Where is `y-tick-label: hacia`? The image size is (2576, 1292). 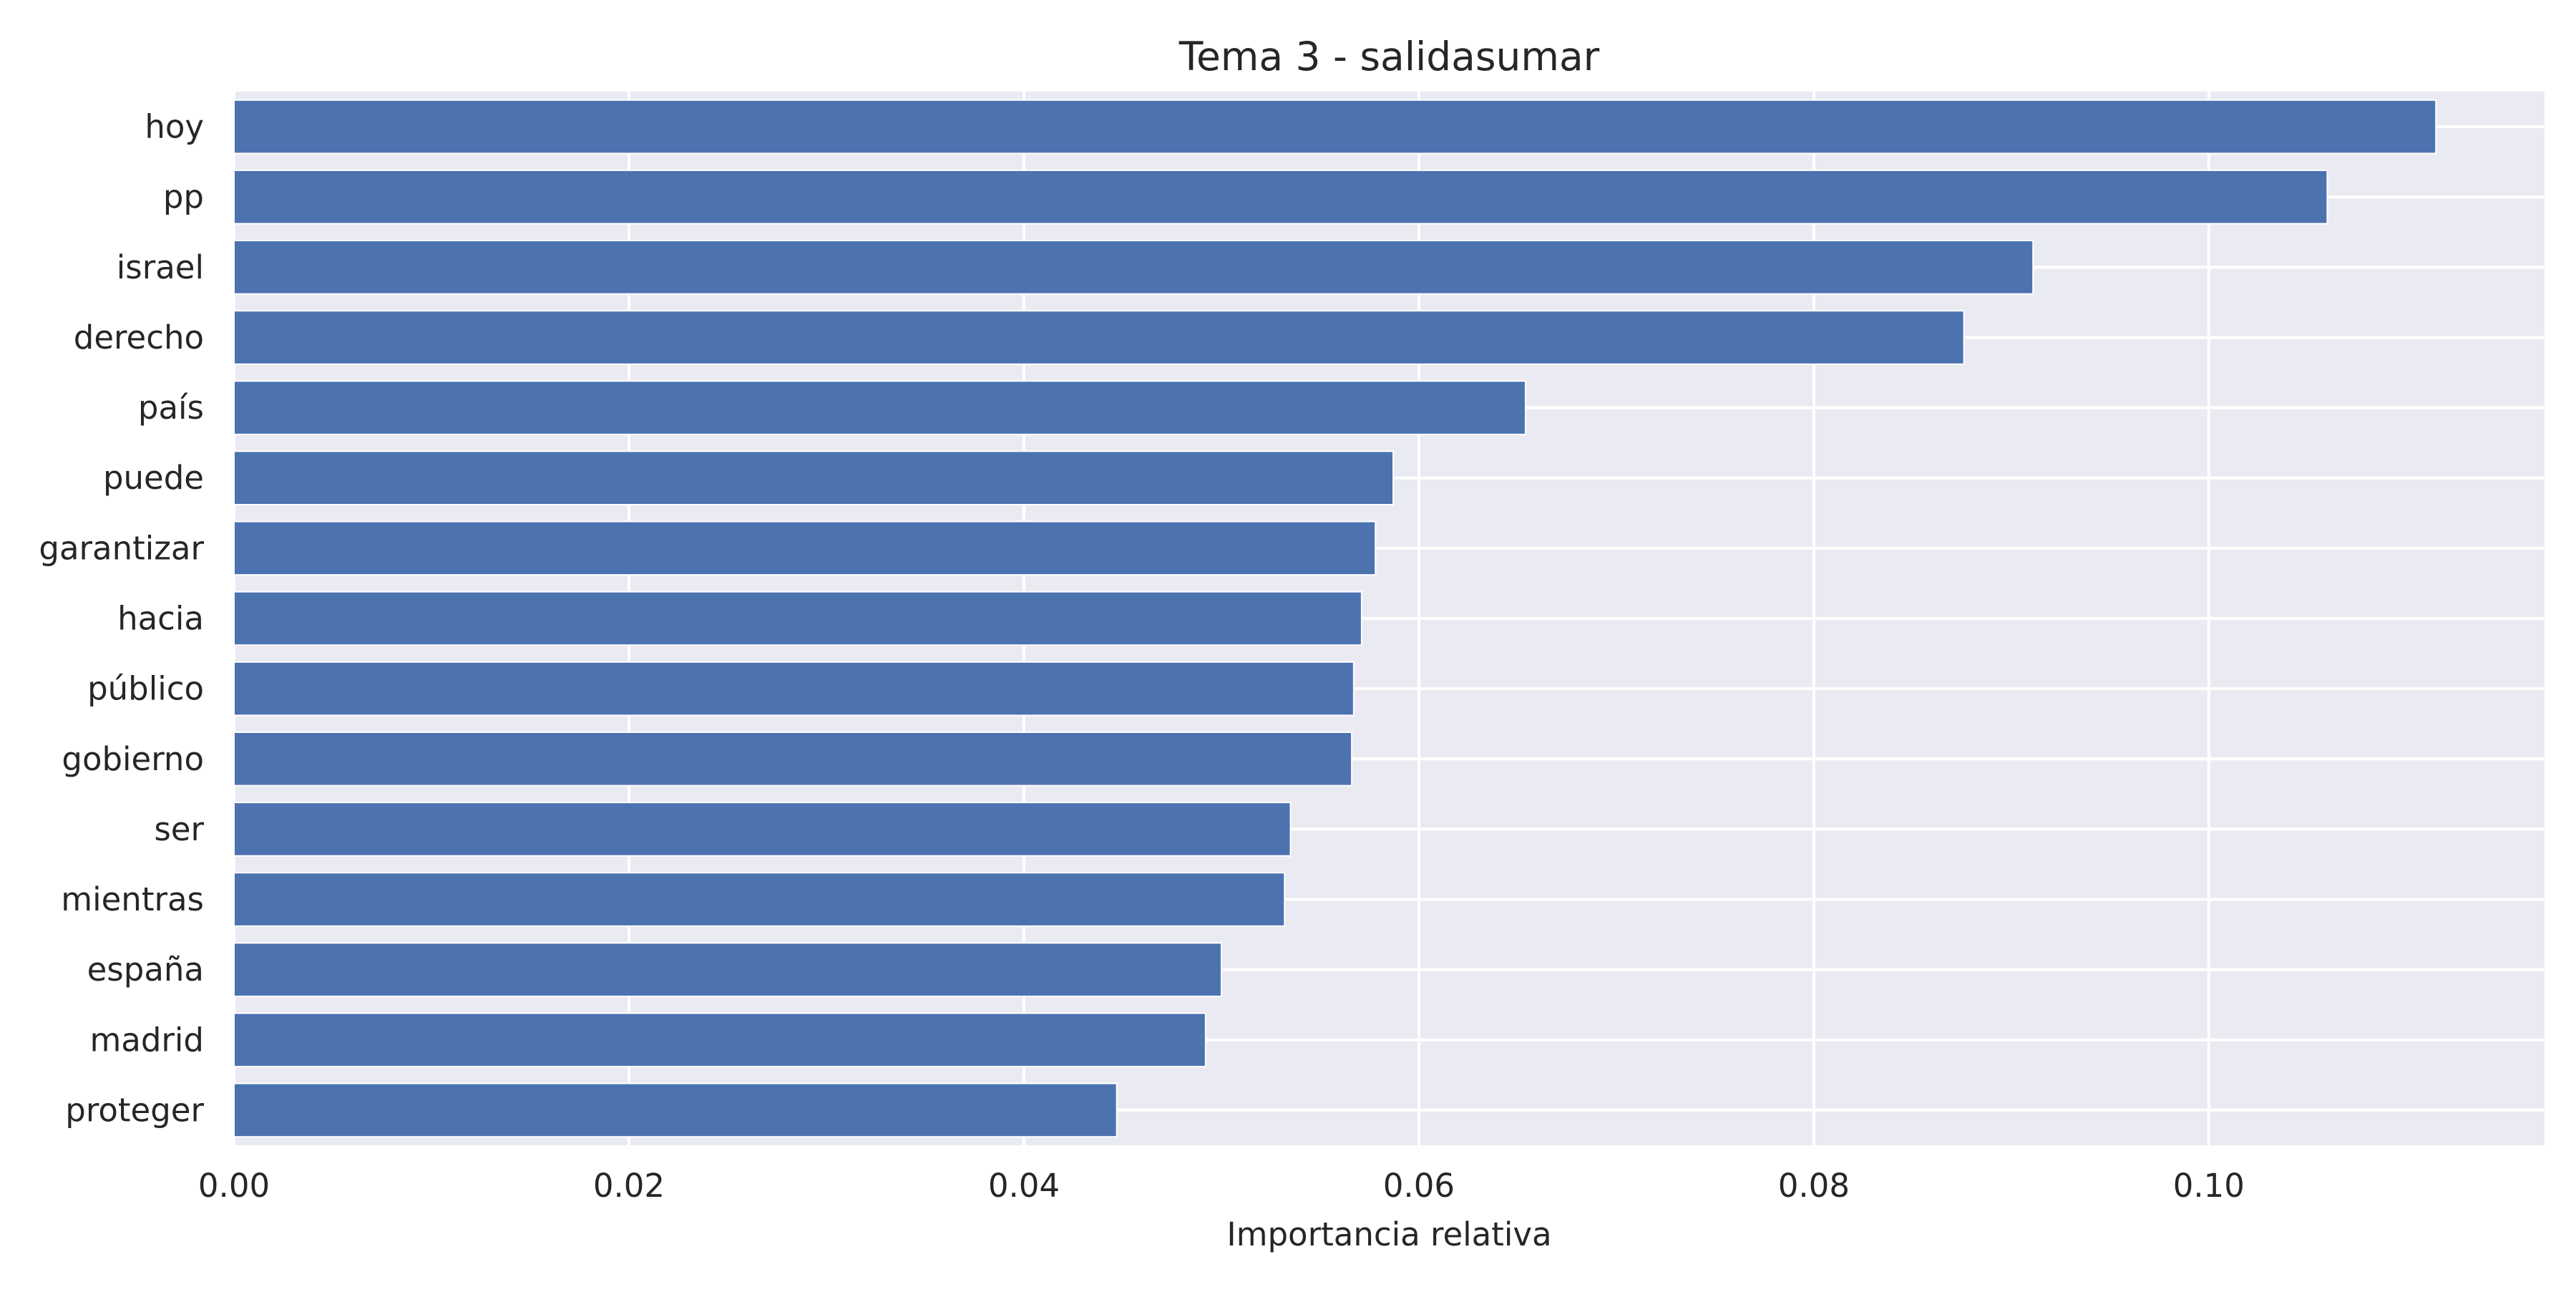 y-tick-label: hacia is located at coordinates (160, 619).